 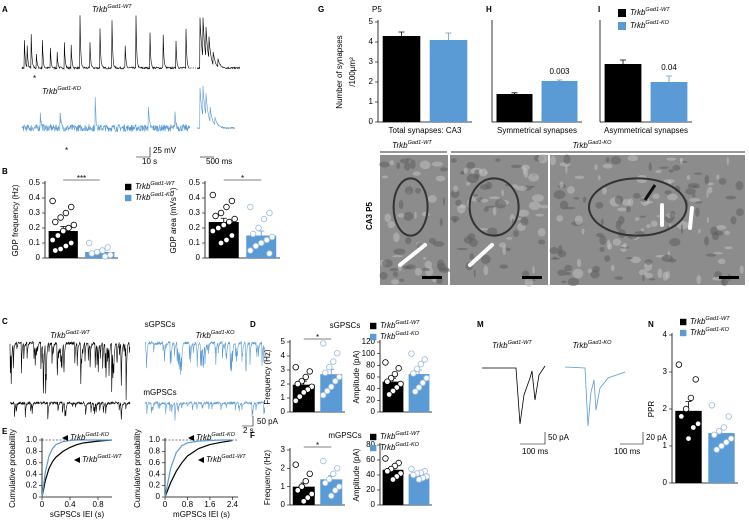 What do you see at coordinates (665, 334) in the screenshot?
I see `y-tick-label: 4` at bounding box center [665, 334].